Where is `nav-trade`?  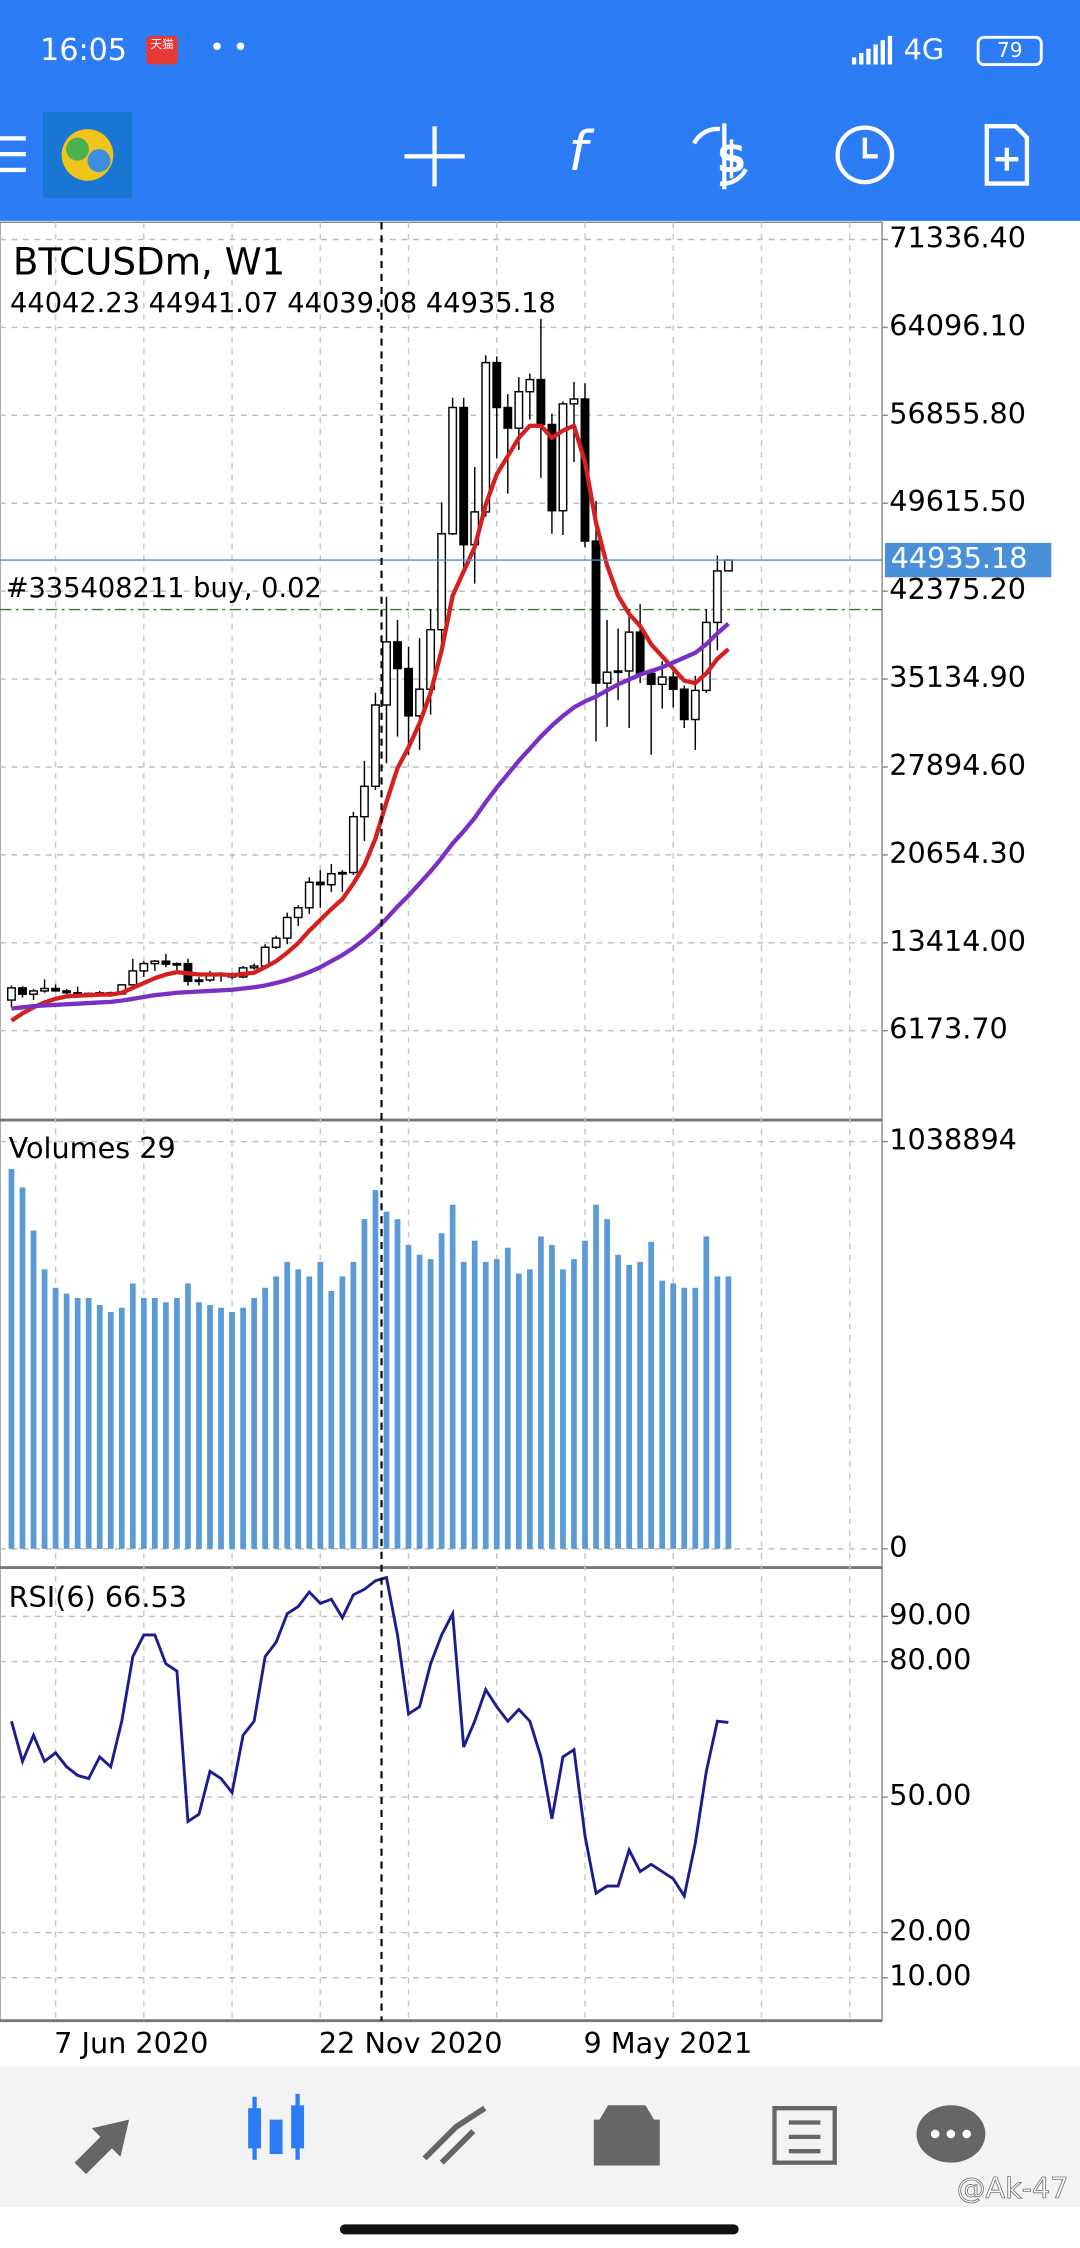 nav-trade is located at coordinates (454, 2135).